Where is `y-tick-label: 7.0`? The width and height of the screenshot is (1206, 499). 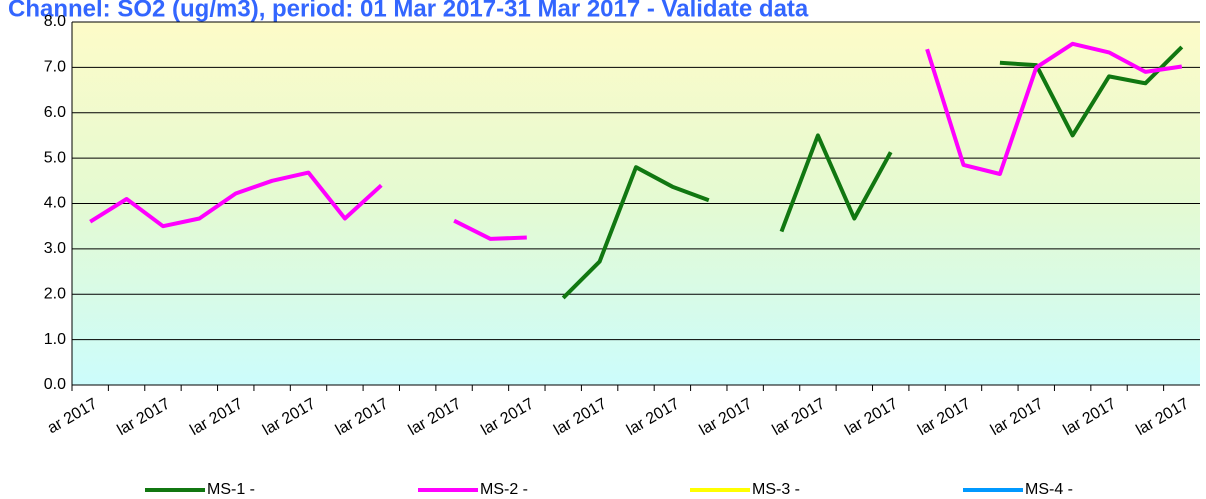 y-tick-label: 7.0 is located at coordinates (55, 67).